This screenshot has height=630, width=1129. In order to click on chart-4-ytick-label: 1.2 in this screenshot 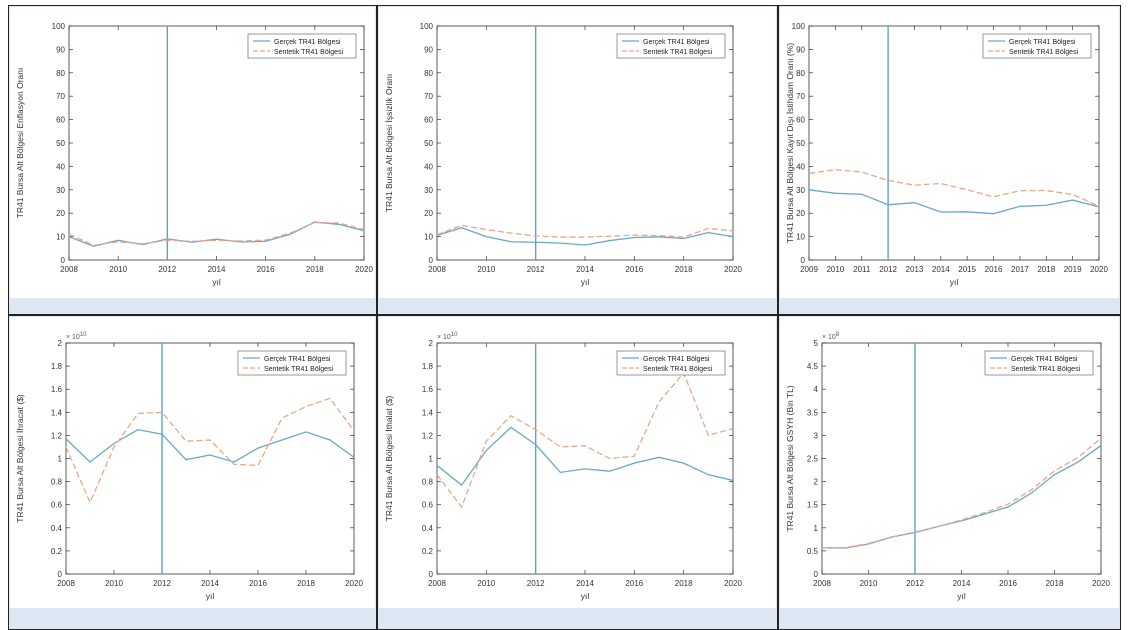, I will do `click(428, 435)`.